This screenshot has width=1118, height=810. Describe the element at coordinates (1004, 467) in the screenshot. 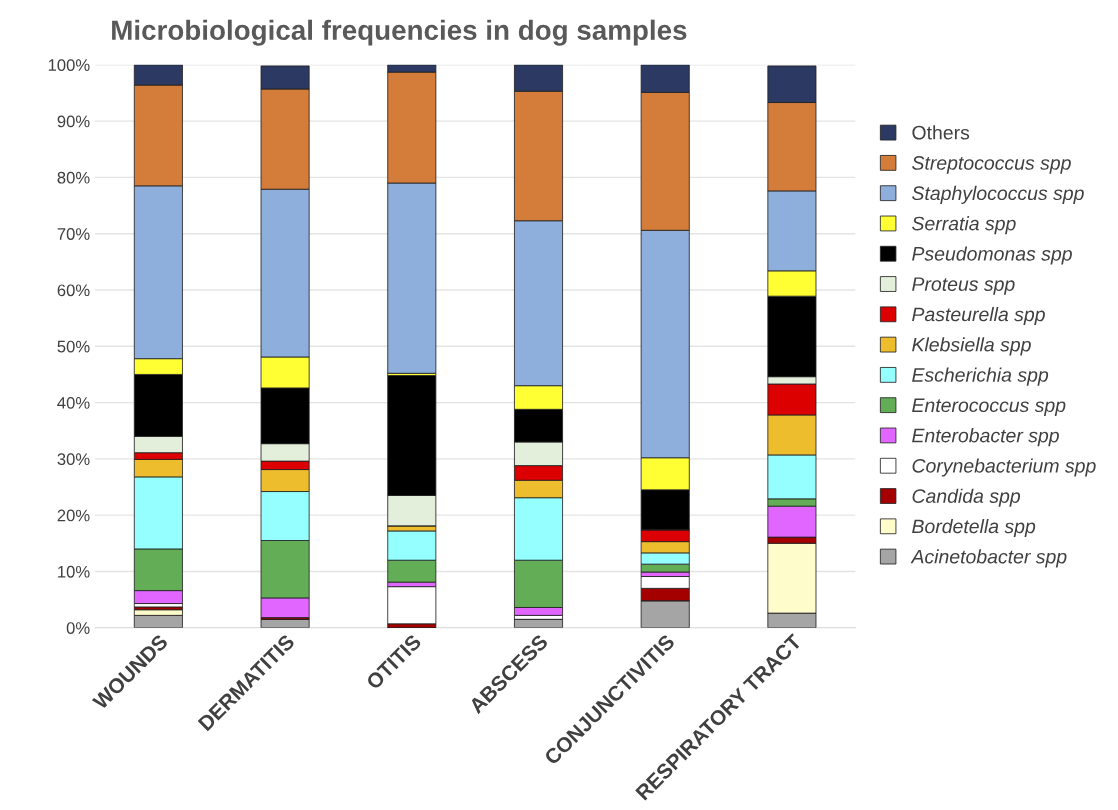

I see `legend-label: Corynebacterium spp` at that location.